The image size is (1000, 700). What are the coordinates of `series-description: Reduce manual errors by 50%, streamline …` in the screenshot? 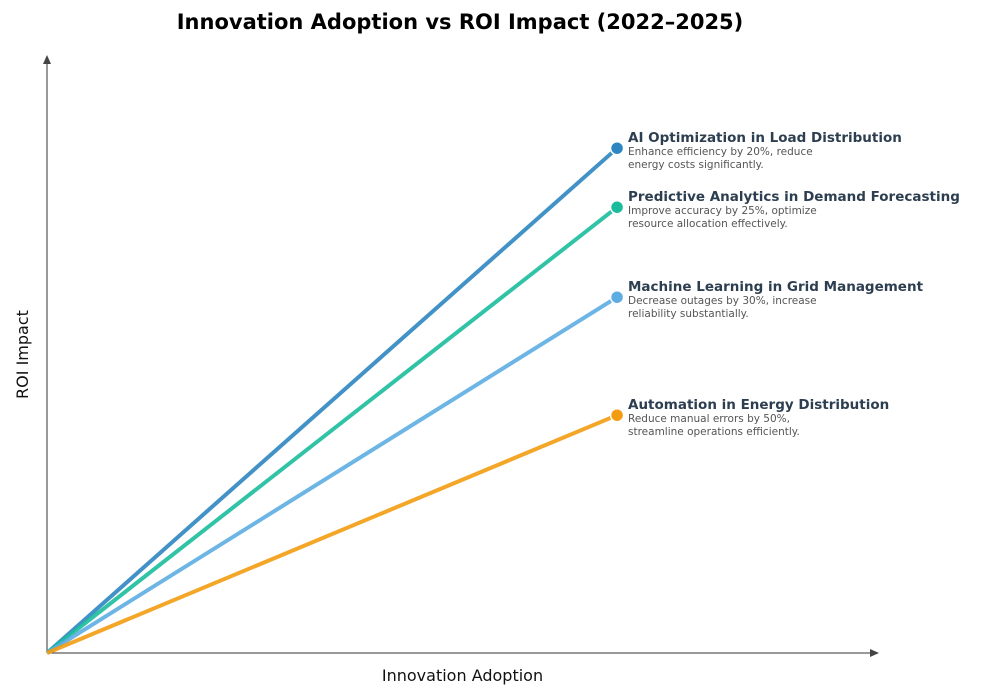 It's located at (714, 426).